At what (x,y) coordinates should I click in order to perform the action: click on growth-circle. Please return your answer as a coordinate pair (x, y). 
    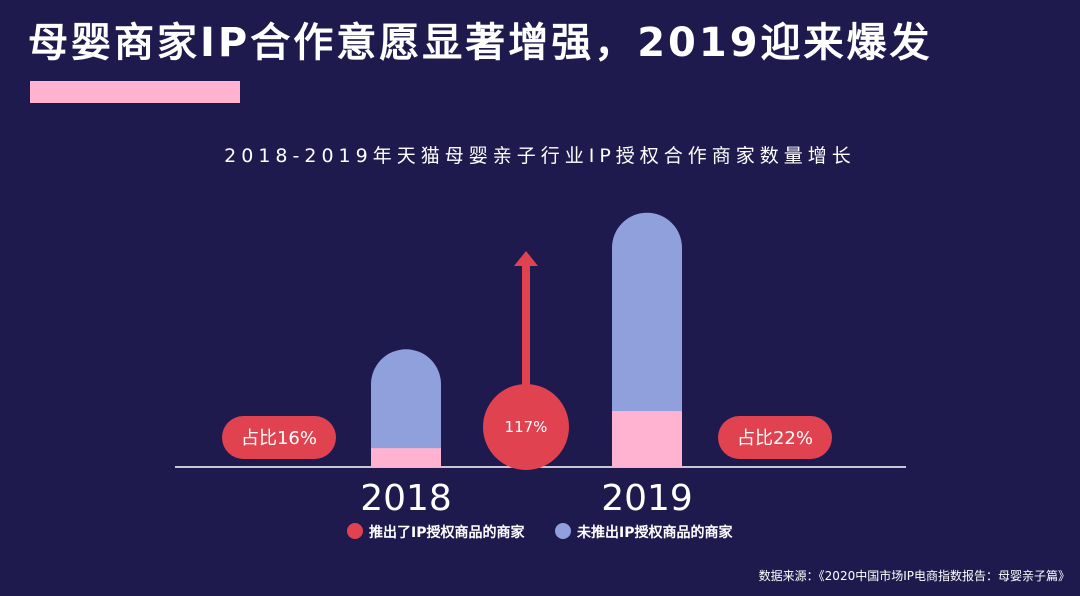
    Looking at the image, I should click on (526, 427).